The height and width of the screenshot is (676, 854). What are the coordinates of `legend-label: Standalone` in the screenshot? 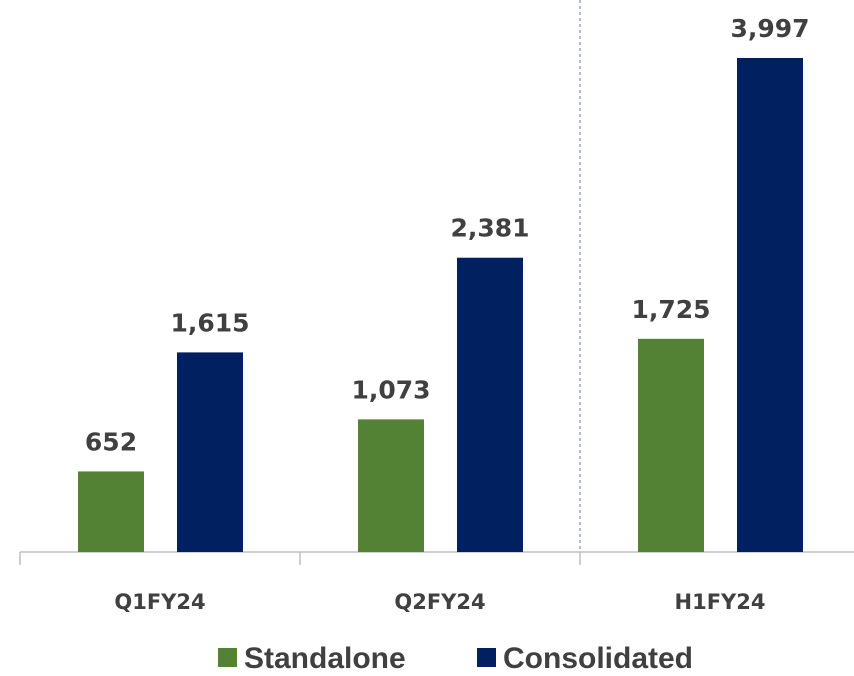 It's located at (325, 658).